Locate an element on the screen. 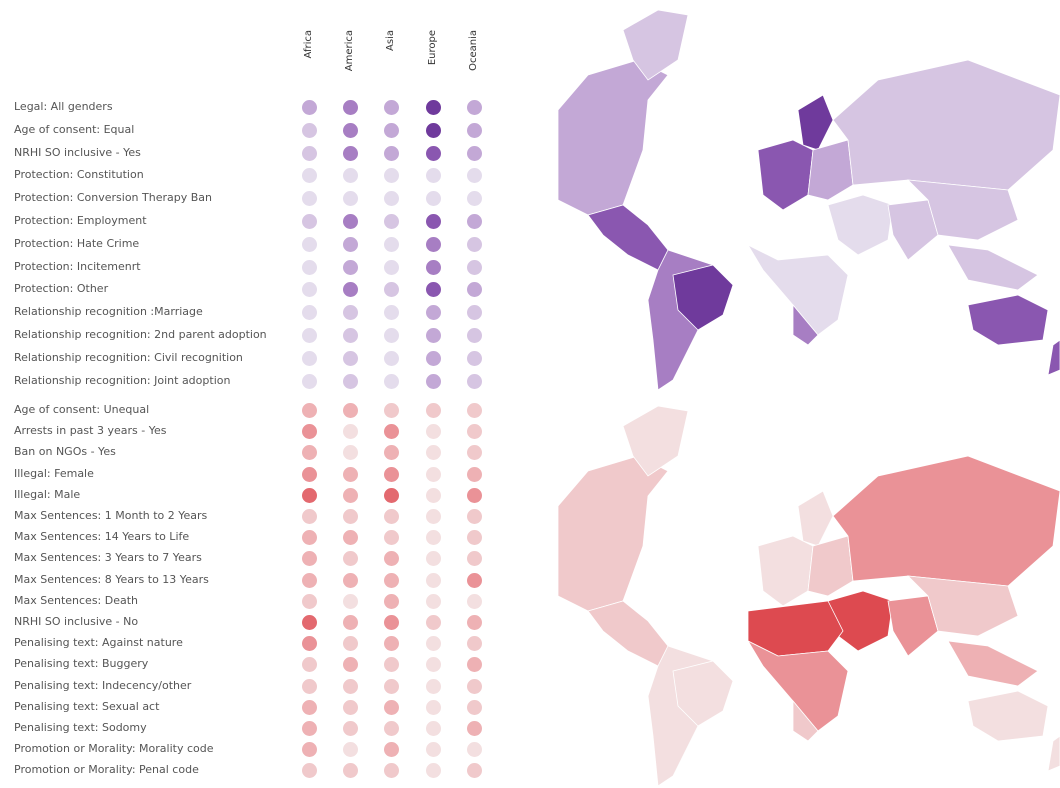 This screenshot has width=1060, height=788. map-region-east-asia is located at coordinates (962, 606).